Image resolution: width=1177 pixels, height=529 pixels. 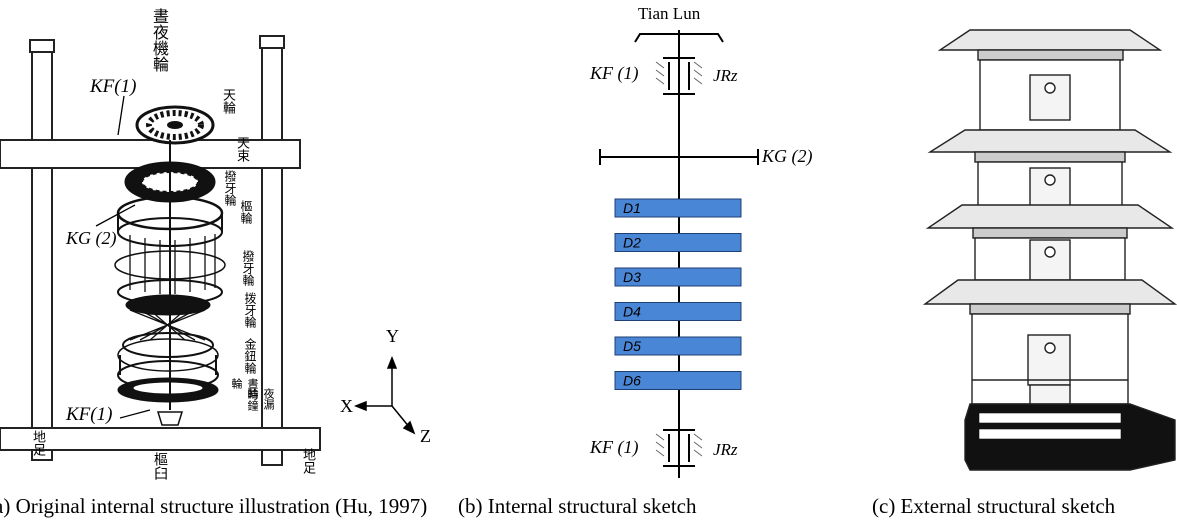 What do you see at coordinates (42, 255) in the screenshot?
I see `left-post` at bounding box center [42, 255].